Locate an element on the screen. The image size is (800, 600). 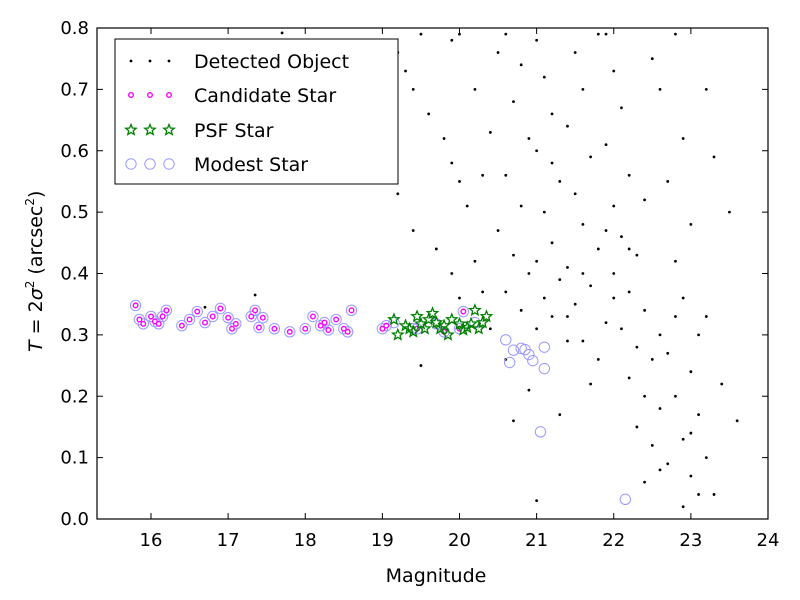
y-tick-label: 0.0 is located at coordinates (74, 519).